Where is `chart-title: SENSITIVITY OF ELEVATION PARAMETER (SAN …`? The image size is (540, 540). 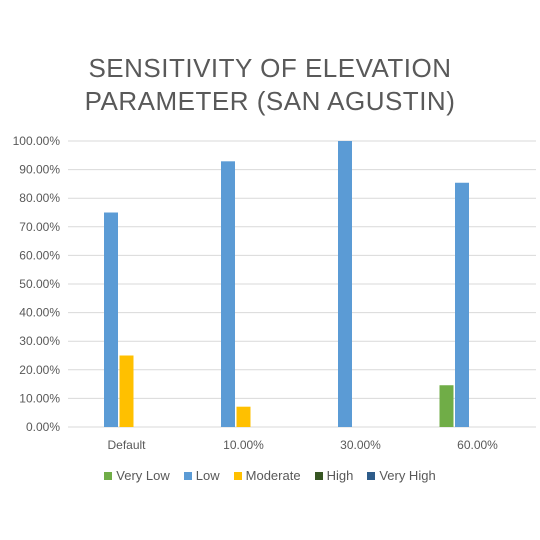 chart-title: SENSITIVITY OF ELEVATION PARAMETER (SAN … is located at coordinates (270, 84).